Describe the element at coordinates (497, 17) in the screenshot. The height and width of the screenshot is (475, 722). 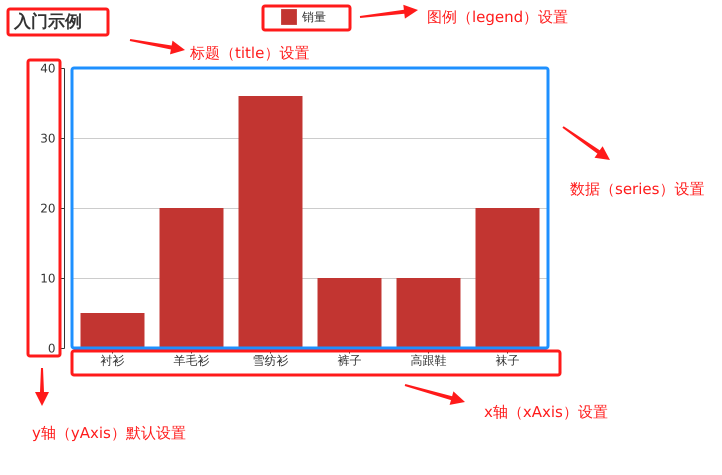
I see `text: 图例（legend）设置` at that location.